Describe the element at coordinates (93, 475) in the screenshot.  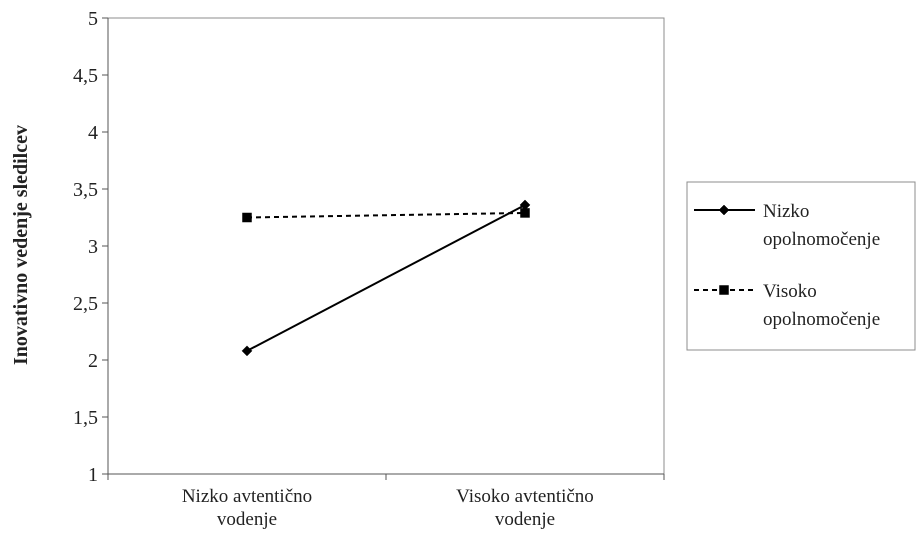
I see `y-tick-label: 1` at that location.